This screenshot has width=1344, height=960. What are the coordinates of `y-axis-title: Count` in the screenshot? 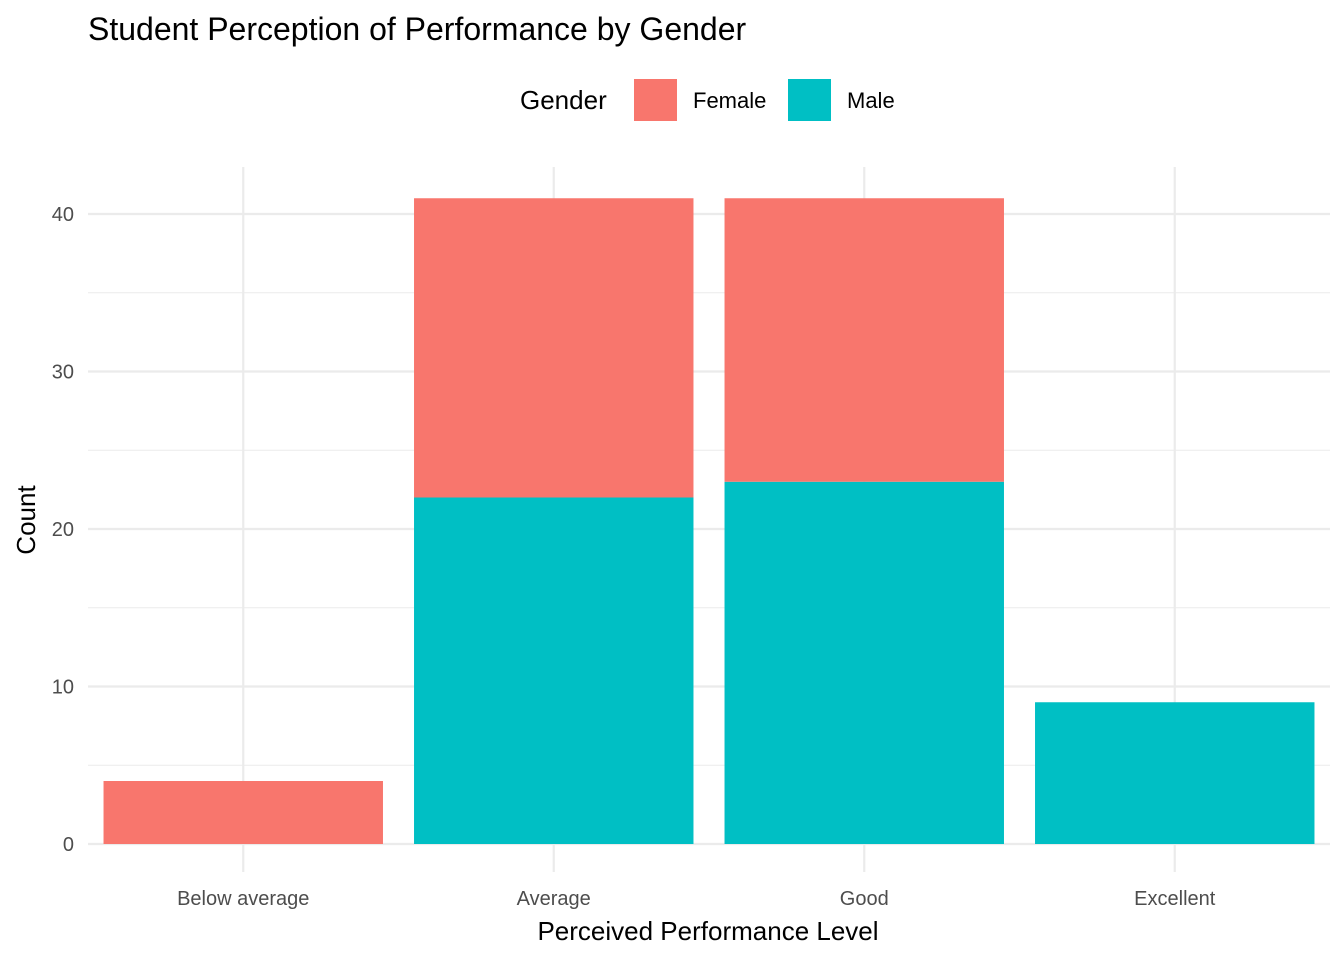 It's located at (26, 520).